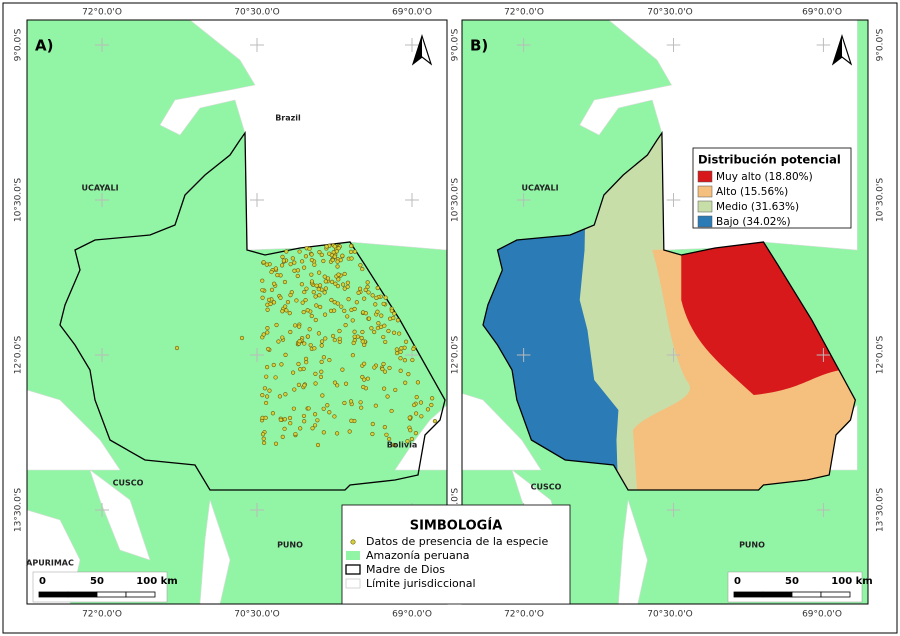 This screenshot has width=900, height=636. What do you see at coordinates (402, 445) in the screenshot?
I see `place-label: Bolivia` at bounding box center [402, 445].